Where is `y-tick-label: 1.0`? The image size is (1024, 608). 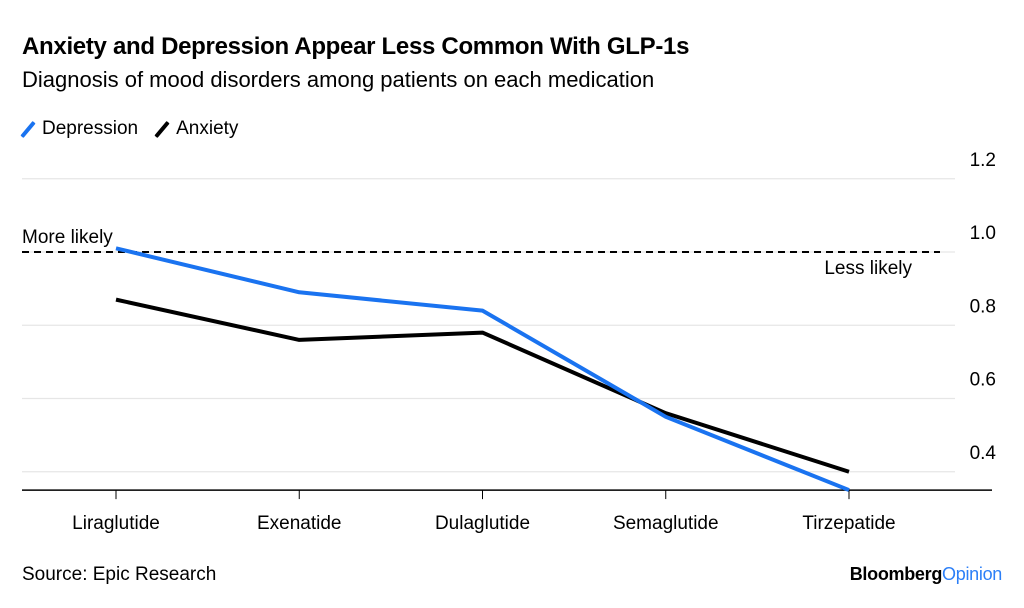 y-tick-label: 1.0 is located at coordinates (983, 233).